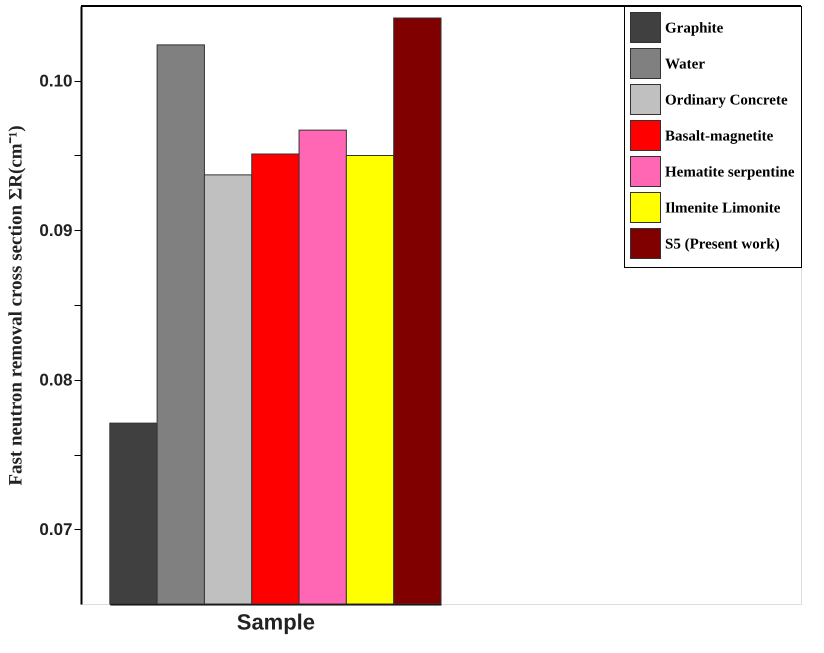 The image size is (824, 653). I want to click on y-tick-label: 0.10, so click(55, 80).